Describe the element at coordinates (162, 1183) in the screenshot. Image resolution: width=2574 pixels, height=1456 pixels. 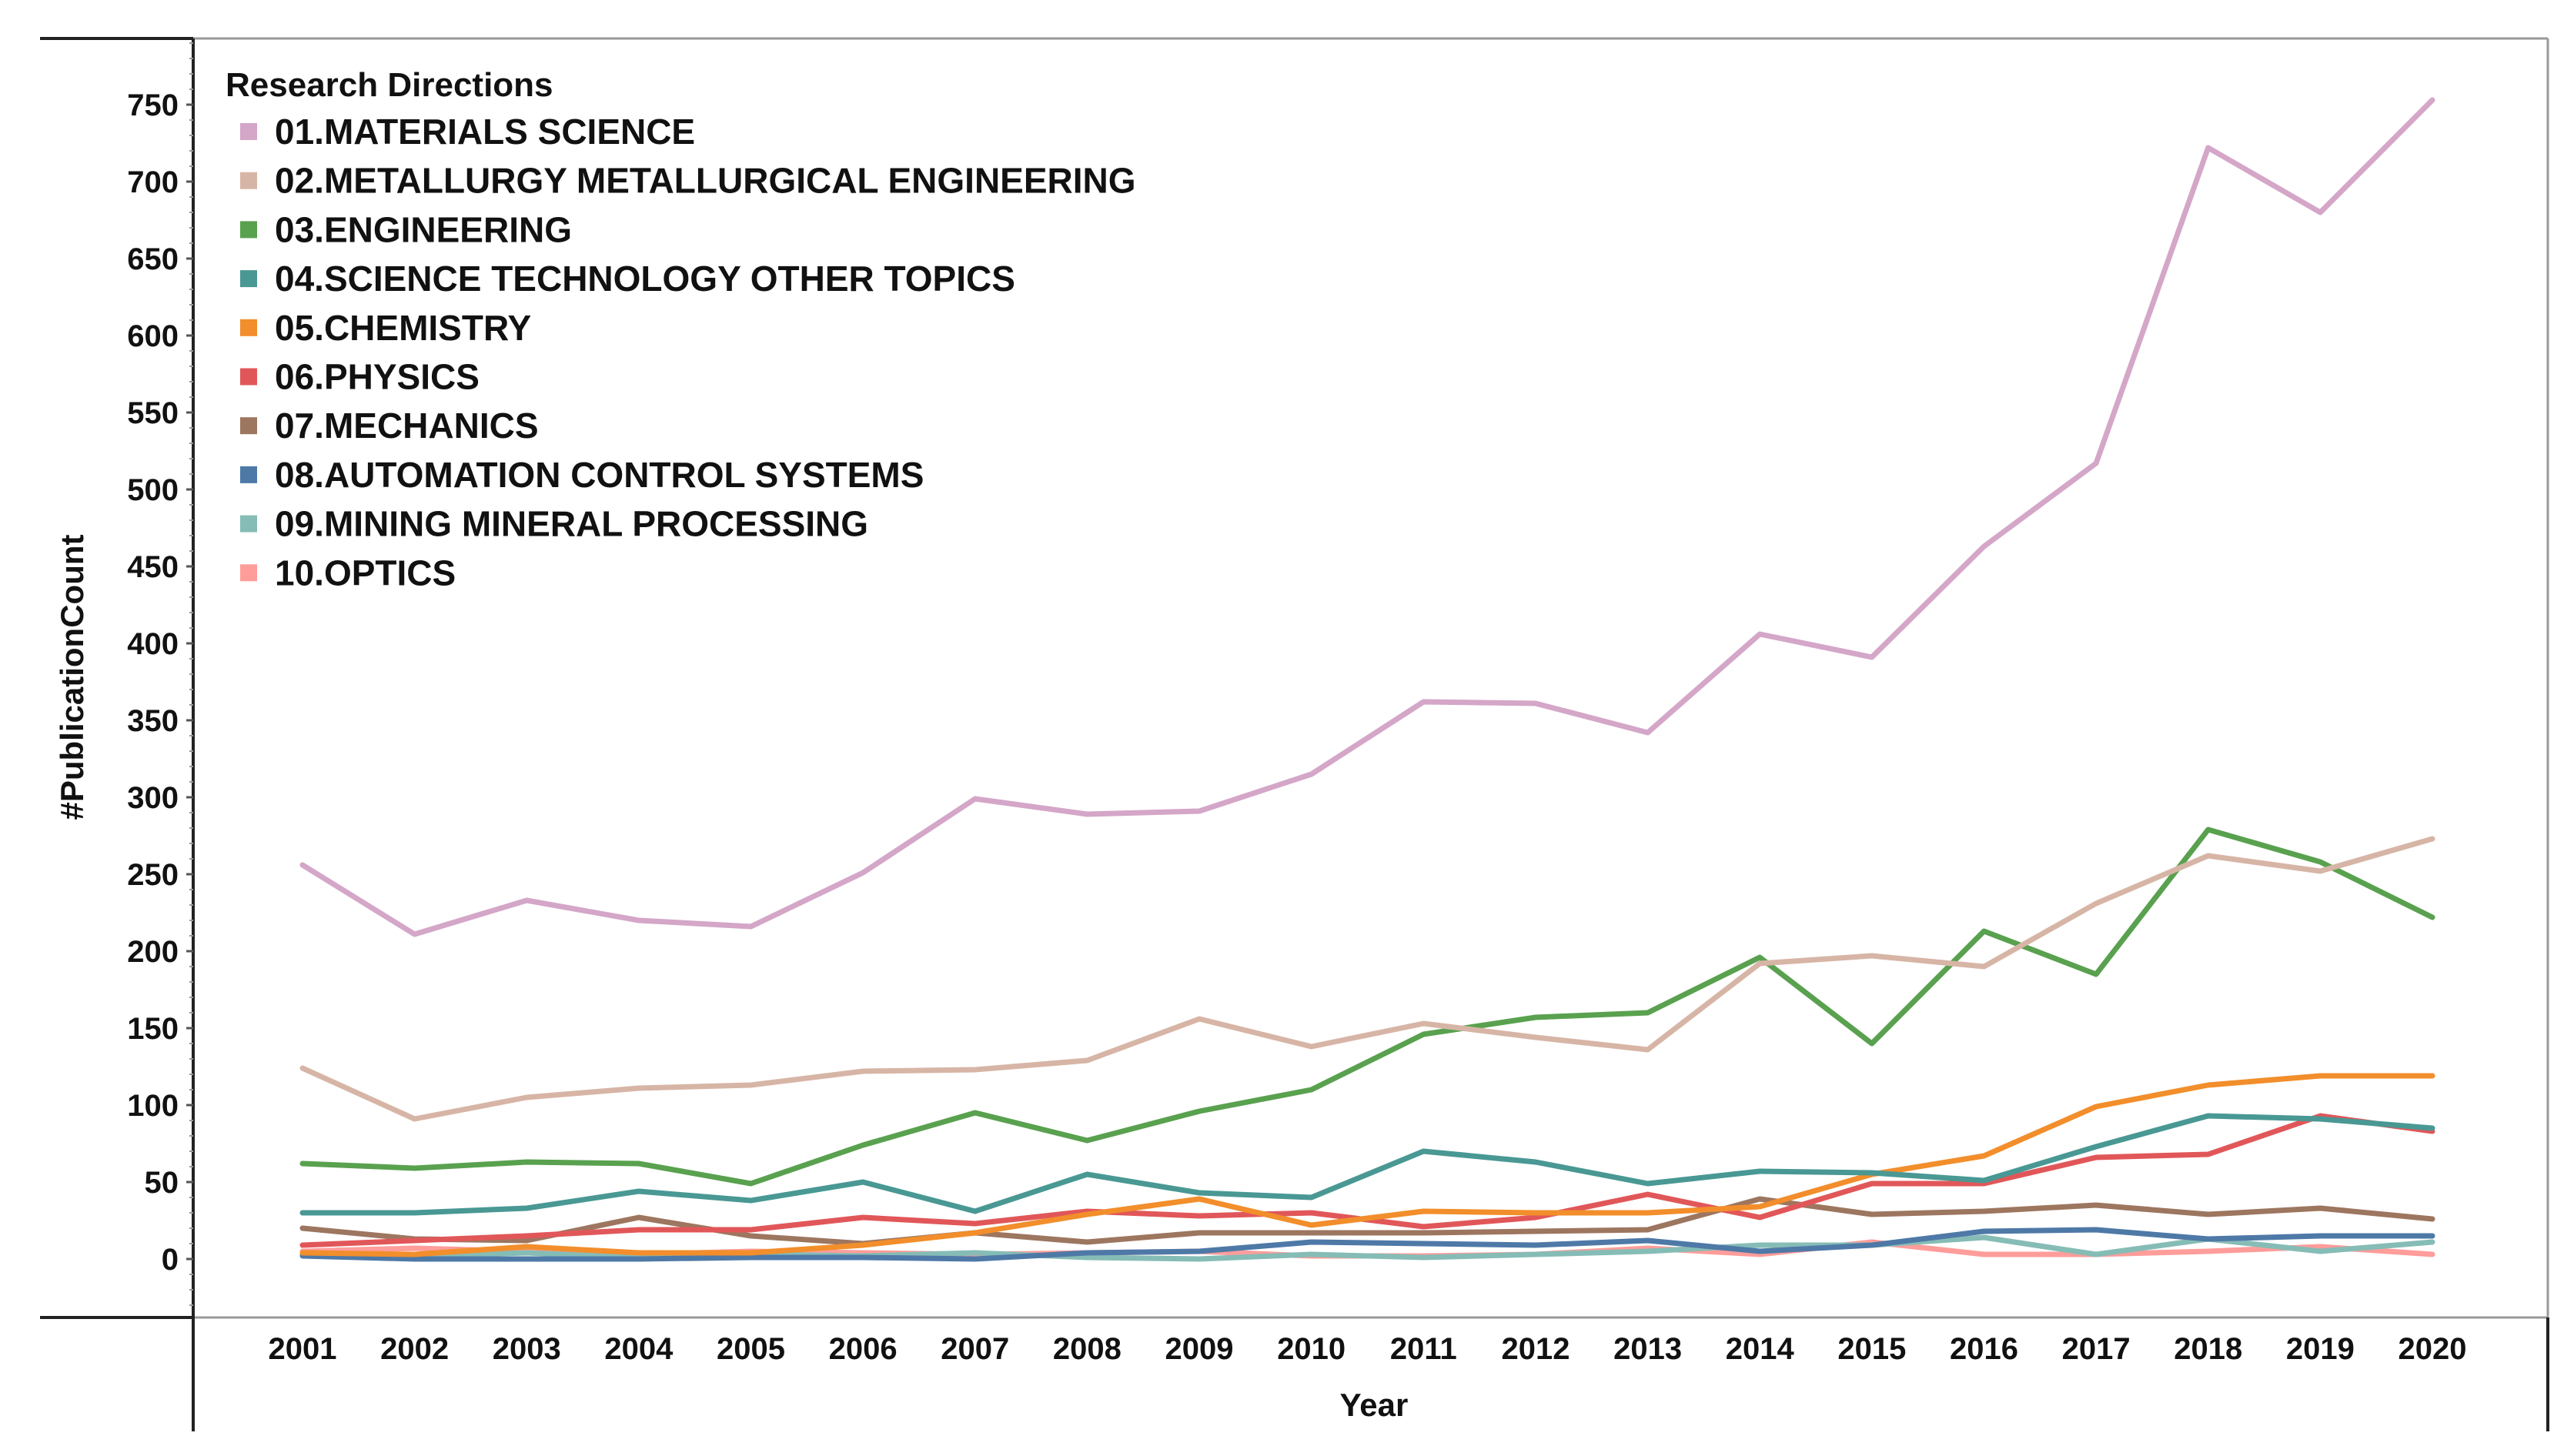
I see `y-tick-label: 50` at that location.